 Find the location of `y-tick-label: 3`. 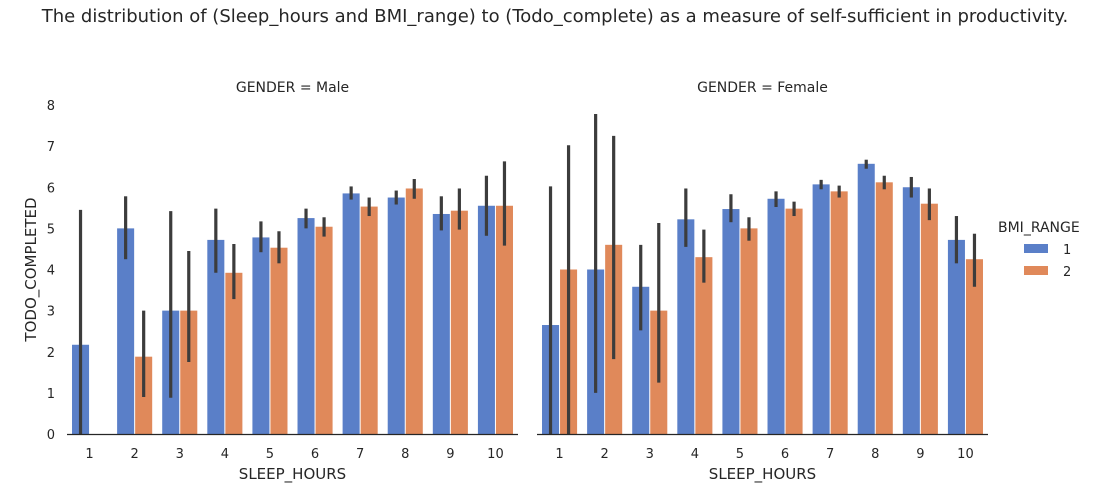

y-tick-label: 3 is located at coordinates (51, 312).